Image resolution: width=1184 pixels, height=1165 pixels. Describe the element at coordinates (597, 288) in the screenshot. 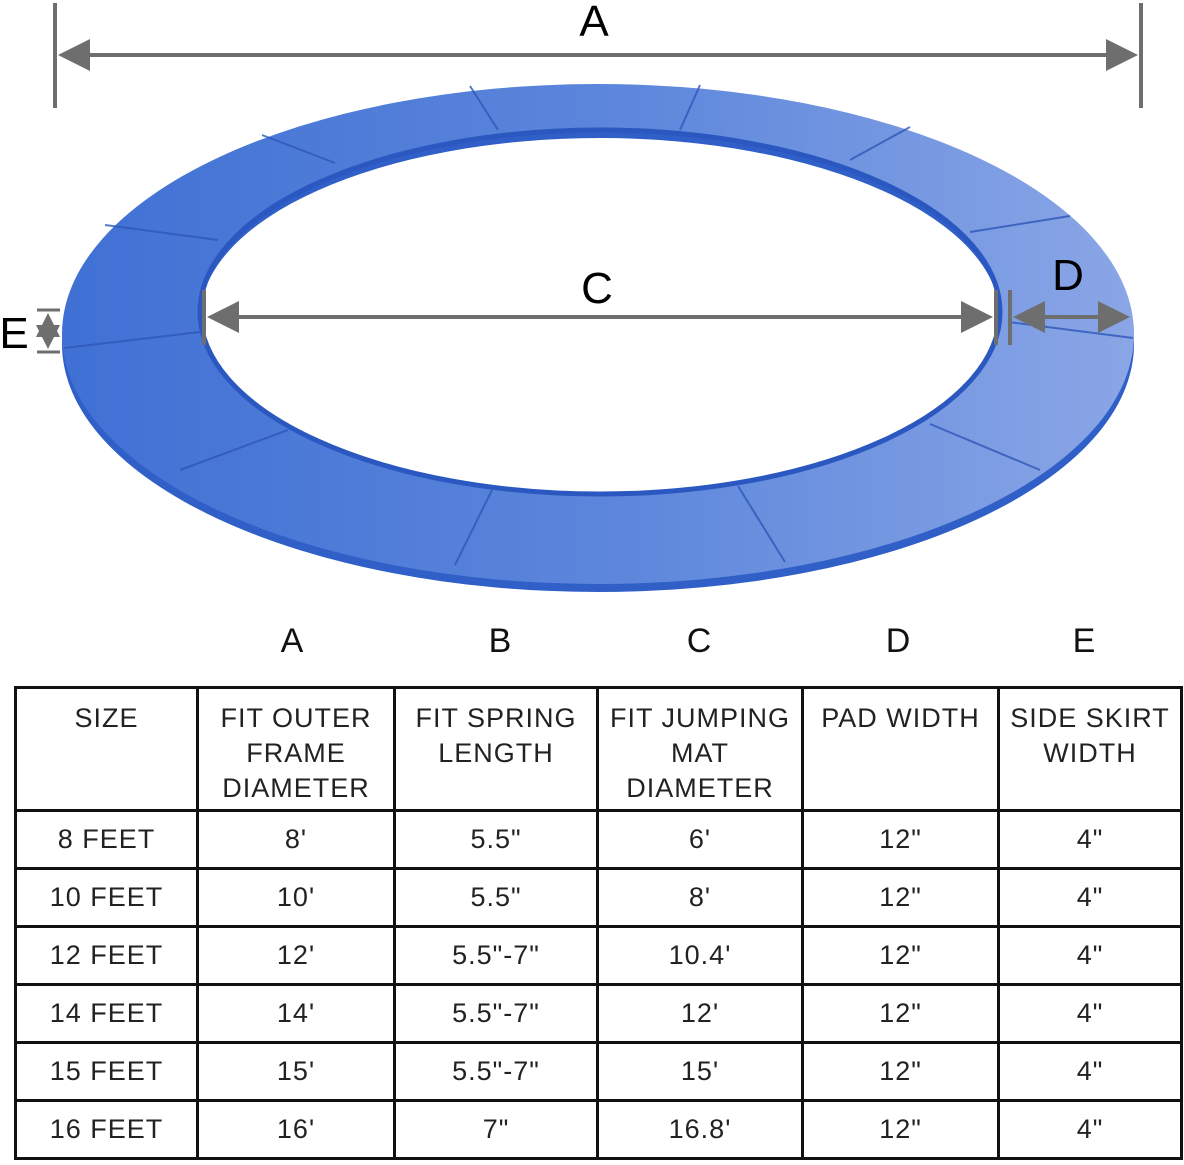

I see `label-c: C` at that location.